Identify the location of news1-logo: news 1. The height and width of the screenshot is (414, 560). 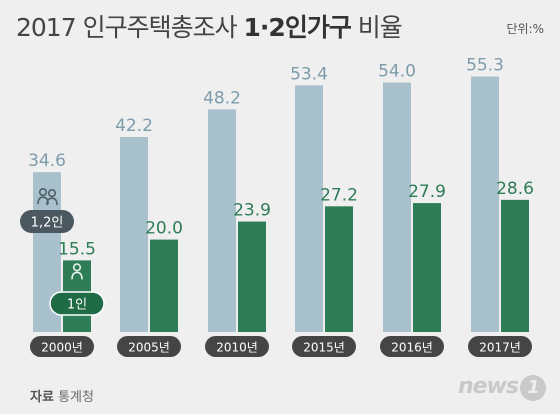
(502, 387).